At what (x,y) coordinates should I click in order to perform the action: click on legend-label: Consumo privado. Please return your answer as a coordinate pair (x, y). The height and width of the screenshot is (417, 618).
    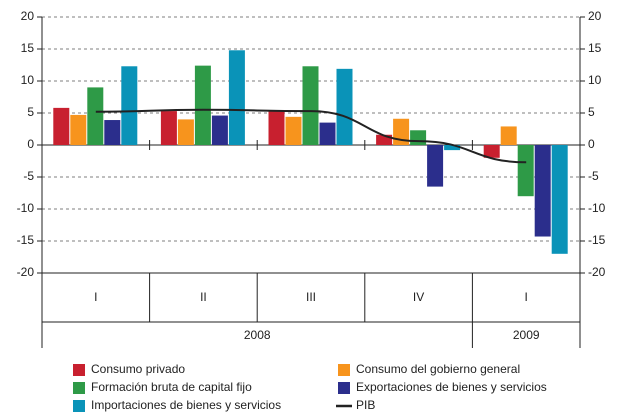
    Looking at the image, I should click on (138, 369).